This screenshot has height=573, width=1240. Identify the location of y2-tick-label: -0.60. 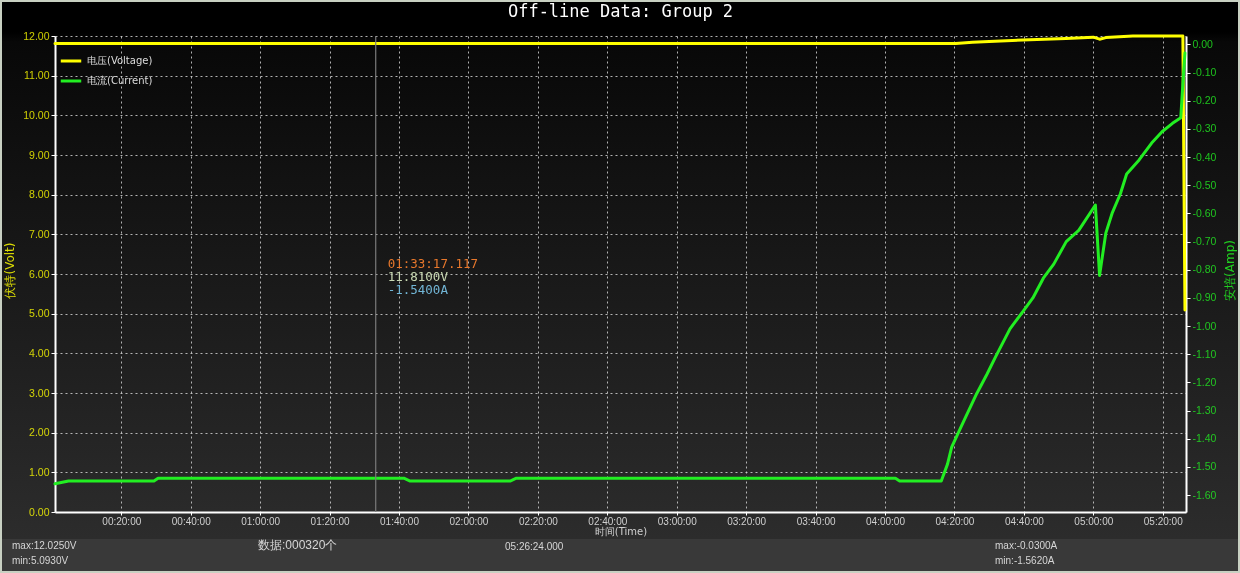
(1204, 212).